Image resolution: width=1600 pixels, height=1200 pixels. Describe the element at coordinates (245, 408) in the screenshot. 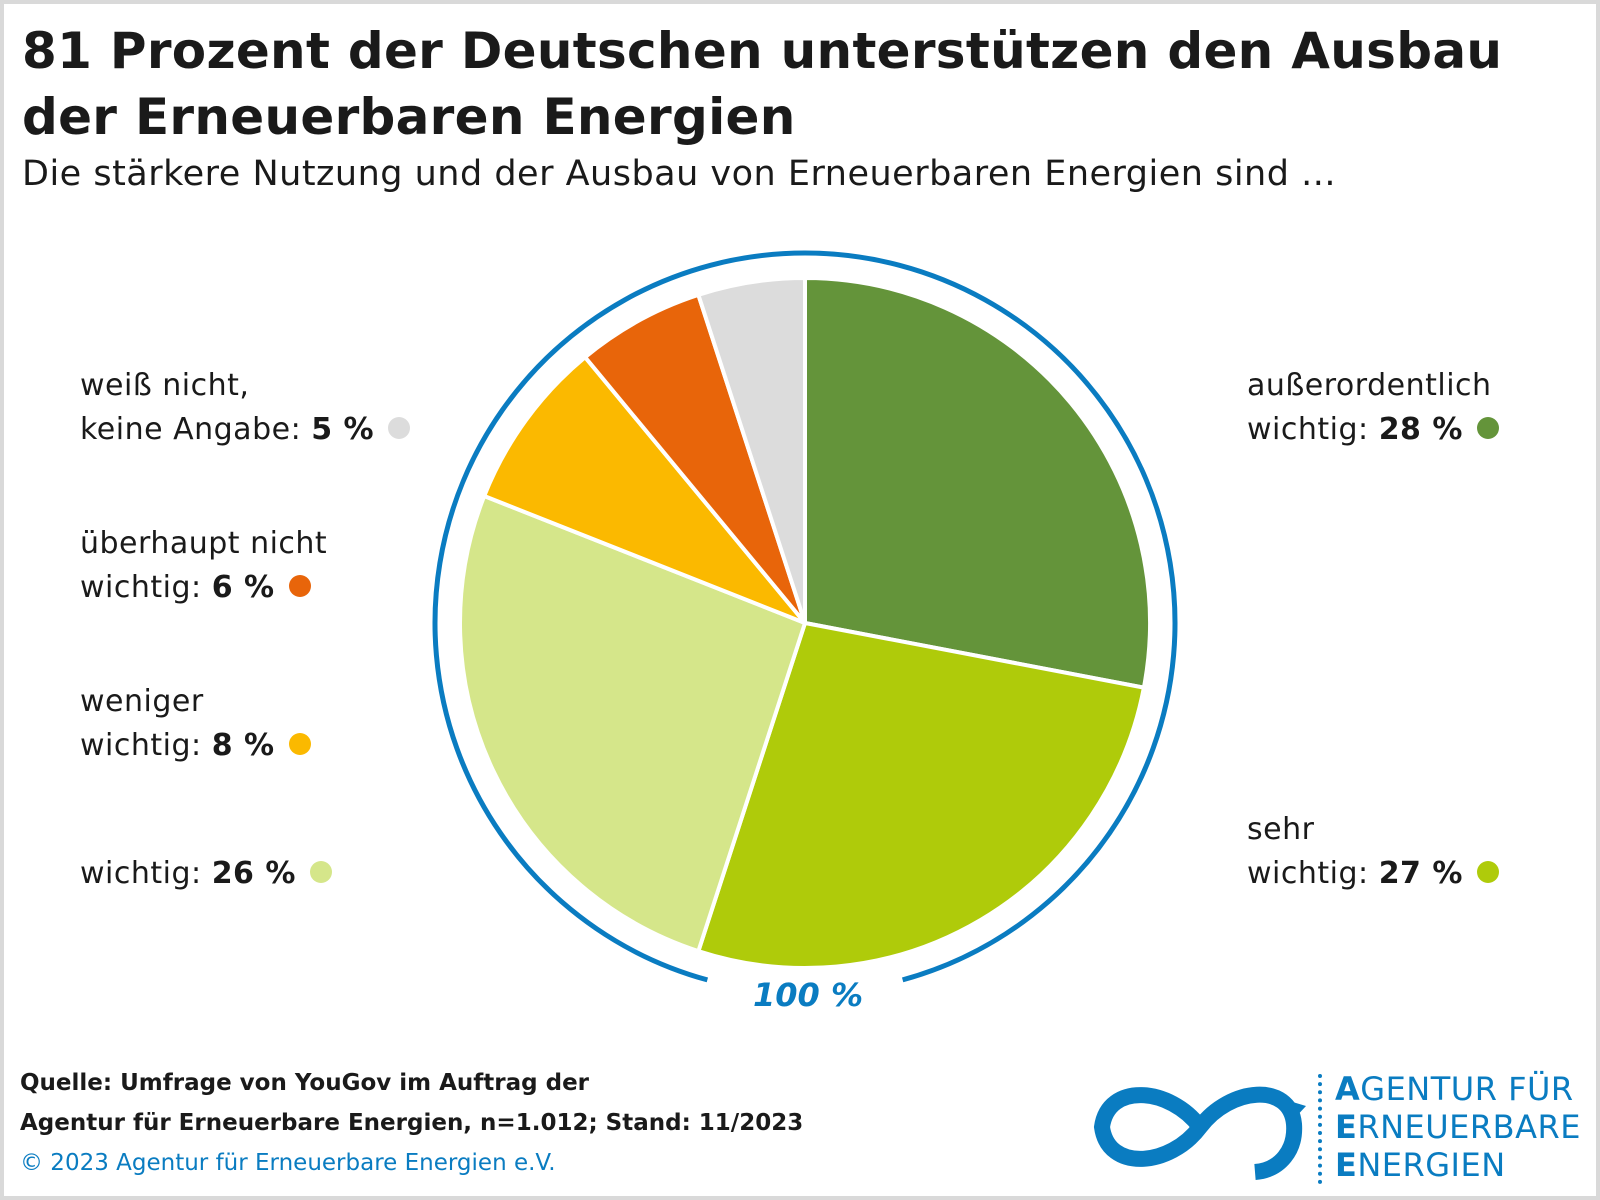

I see `legend-label-weiss-nicht: weiß nicht, keine Angabe: 5 %` at that location.